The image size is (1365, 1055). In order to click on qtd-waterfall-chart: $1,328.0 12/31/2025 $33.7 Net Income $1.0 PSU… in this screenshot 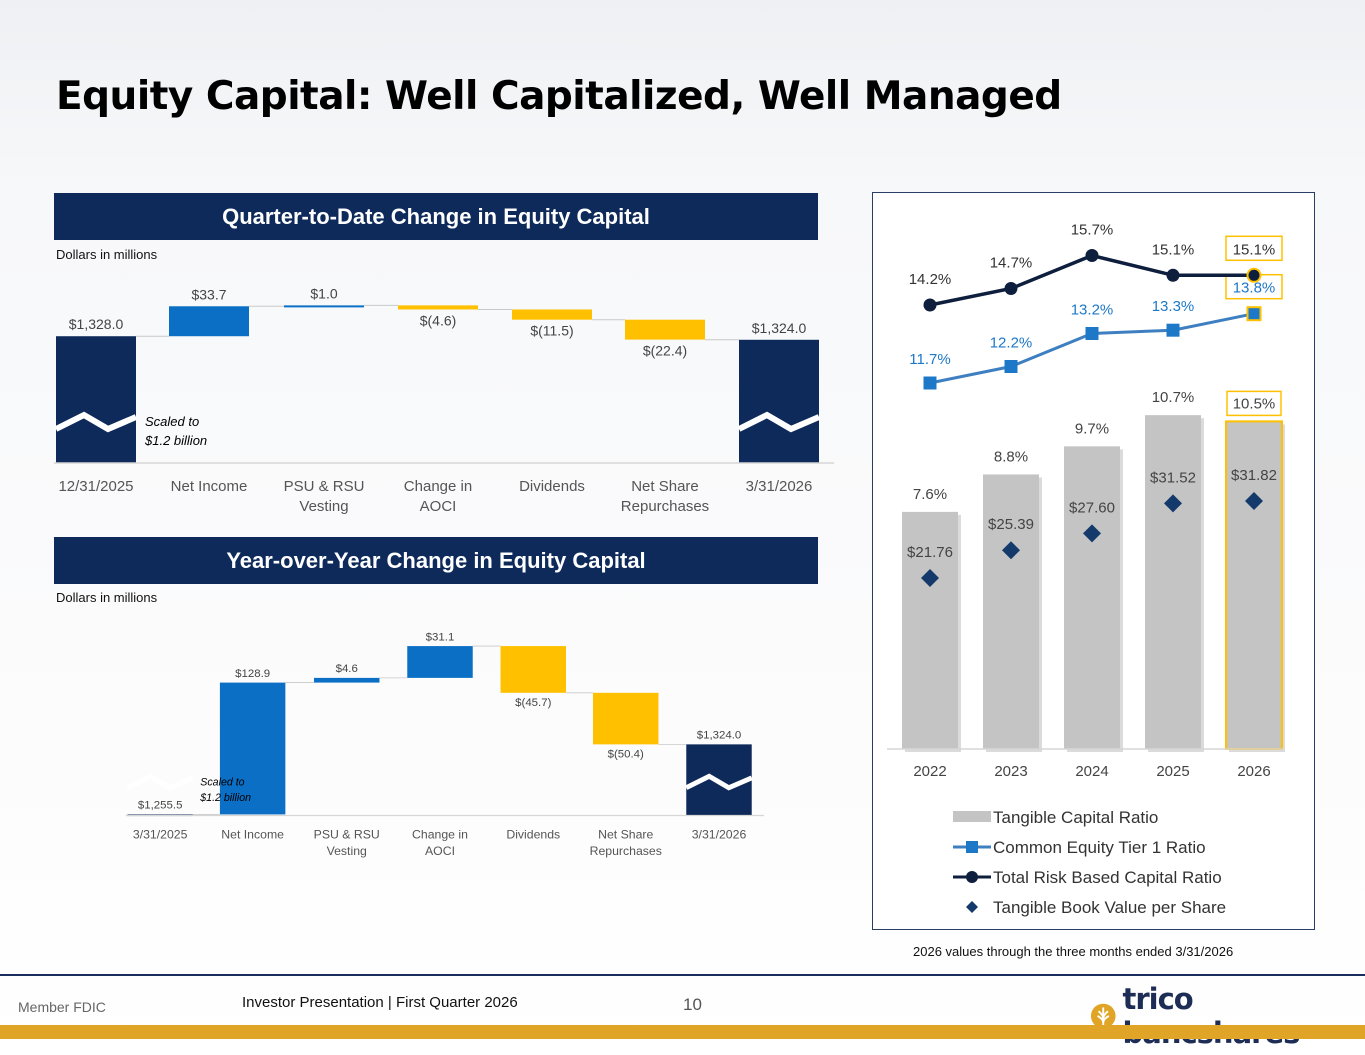, I will do `click(444, 400)`.